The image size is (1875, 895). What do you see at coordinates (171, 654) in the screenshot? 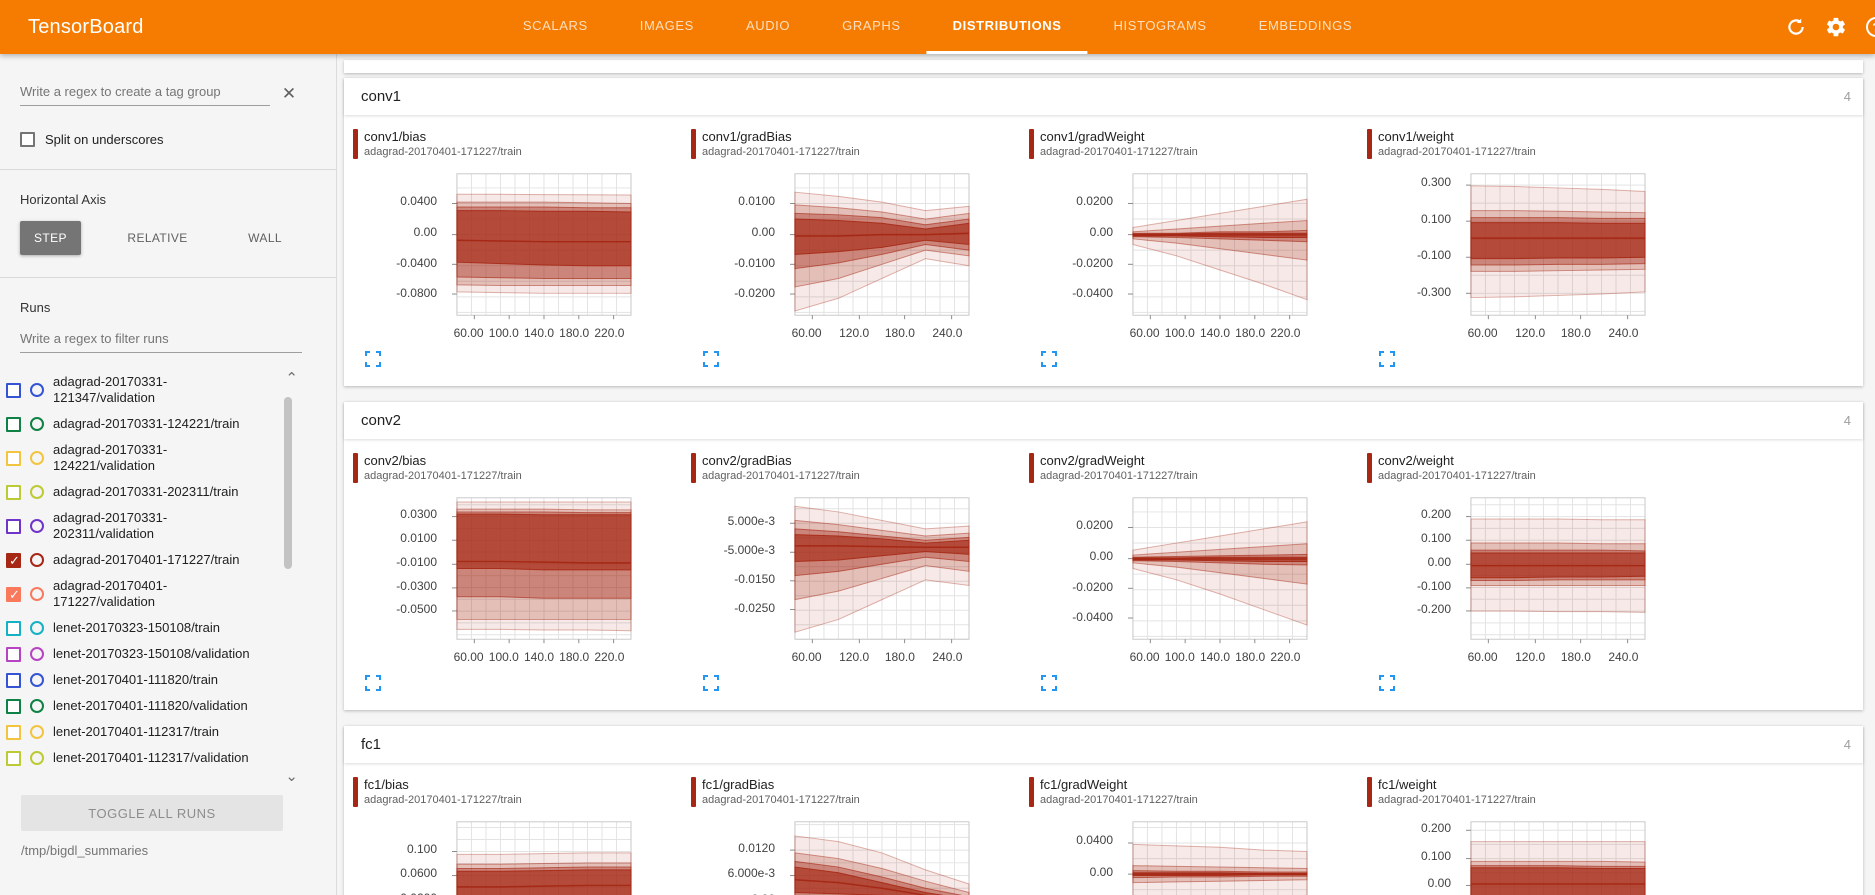
I see `run-list-item: lenet-20170323-150108/validation` at bounding box center [171, 654].